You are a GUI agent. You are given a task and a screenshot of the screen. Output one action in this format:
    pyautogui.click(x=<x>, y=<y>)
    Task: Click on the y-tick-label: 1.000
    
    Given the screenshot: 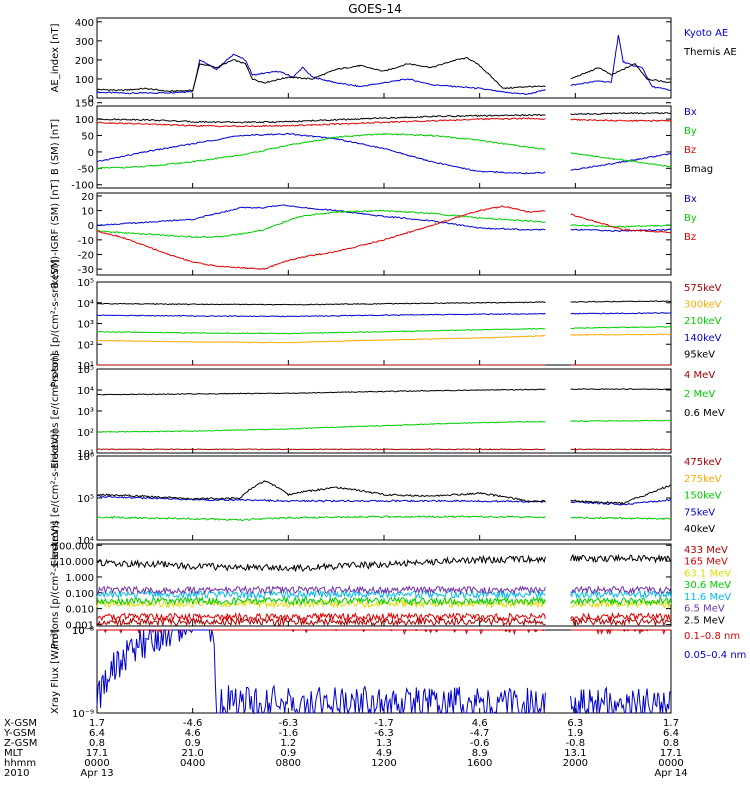 What is the action you would take?
    pyautogui.click(x=79, y=578)
    